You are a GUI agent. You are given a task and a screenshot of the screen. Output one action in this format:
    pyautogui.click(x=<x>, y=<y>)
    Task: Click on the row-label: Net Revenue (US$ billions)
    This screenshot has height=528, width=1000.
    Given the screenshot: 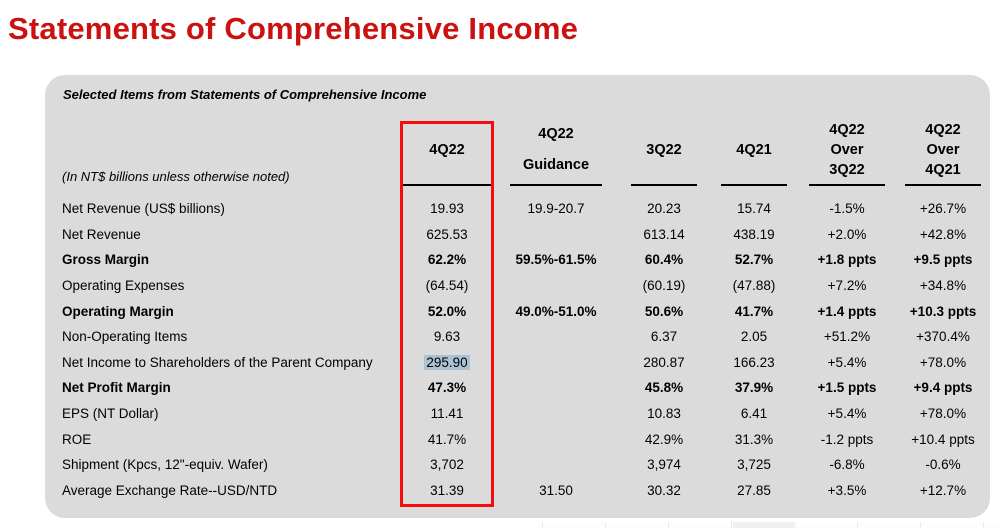 What is the action you would take?
    pyautogui.click(x=143, y=209)
    